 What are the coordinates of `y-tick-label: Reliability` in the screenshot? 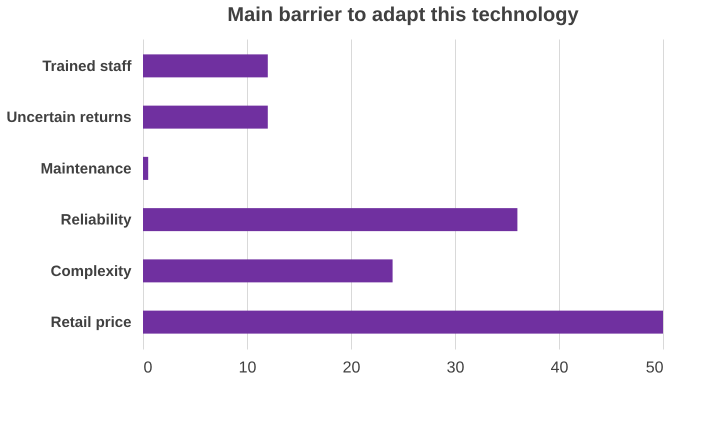 It's located at (96, 220).